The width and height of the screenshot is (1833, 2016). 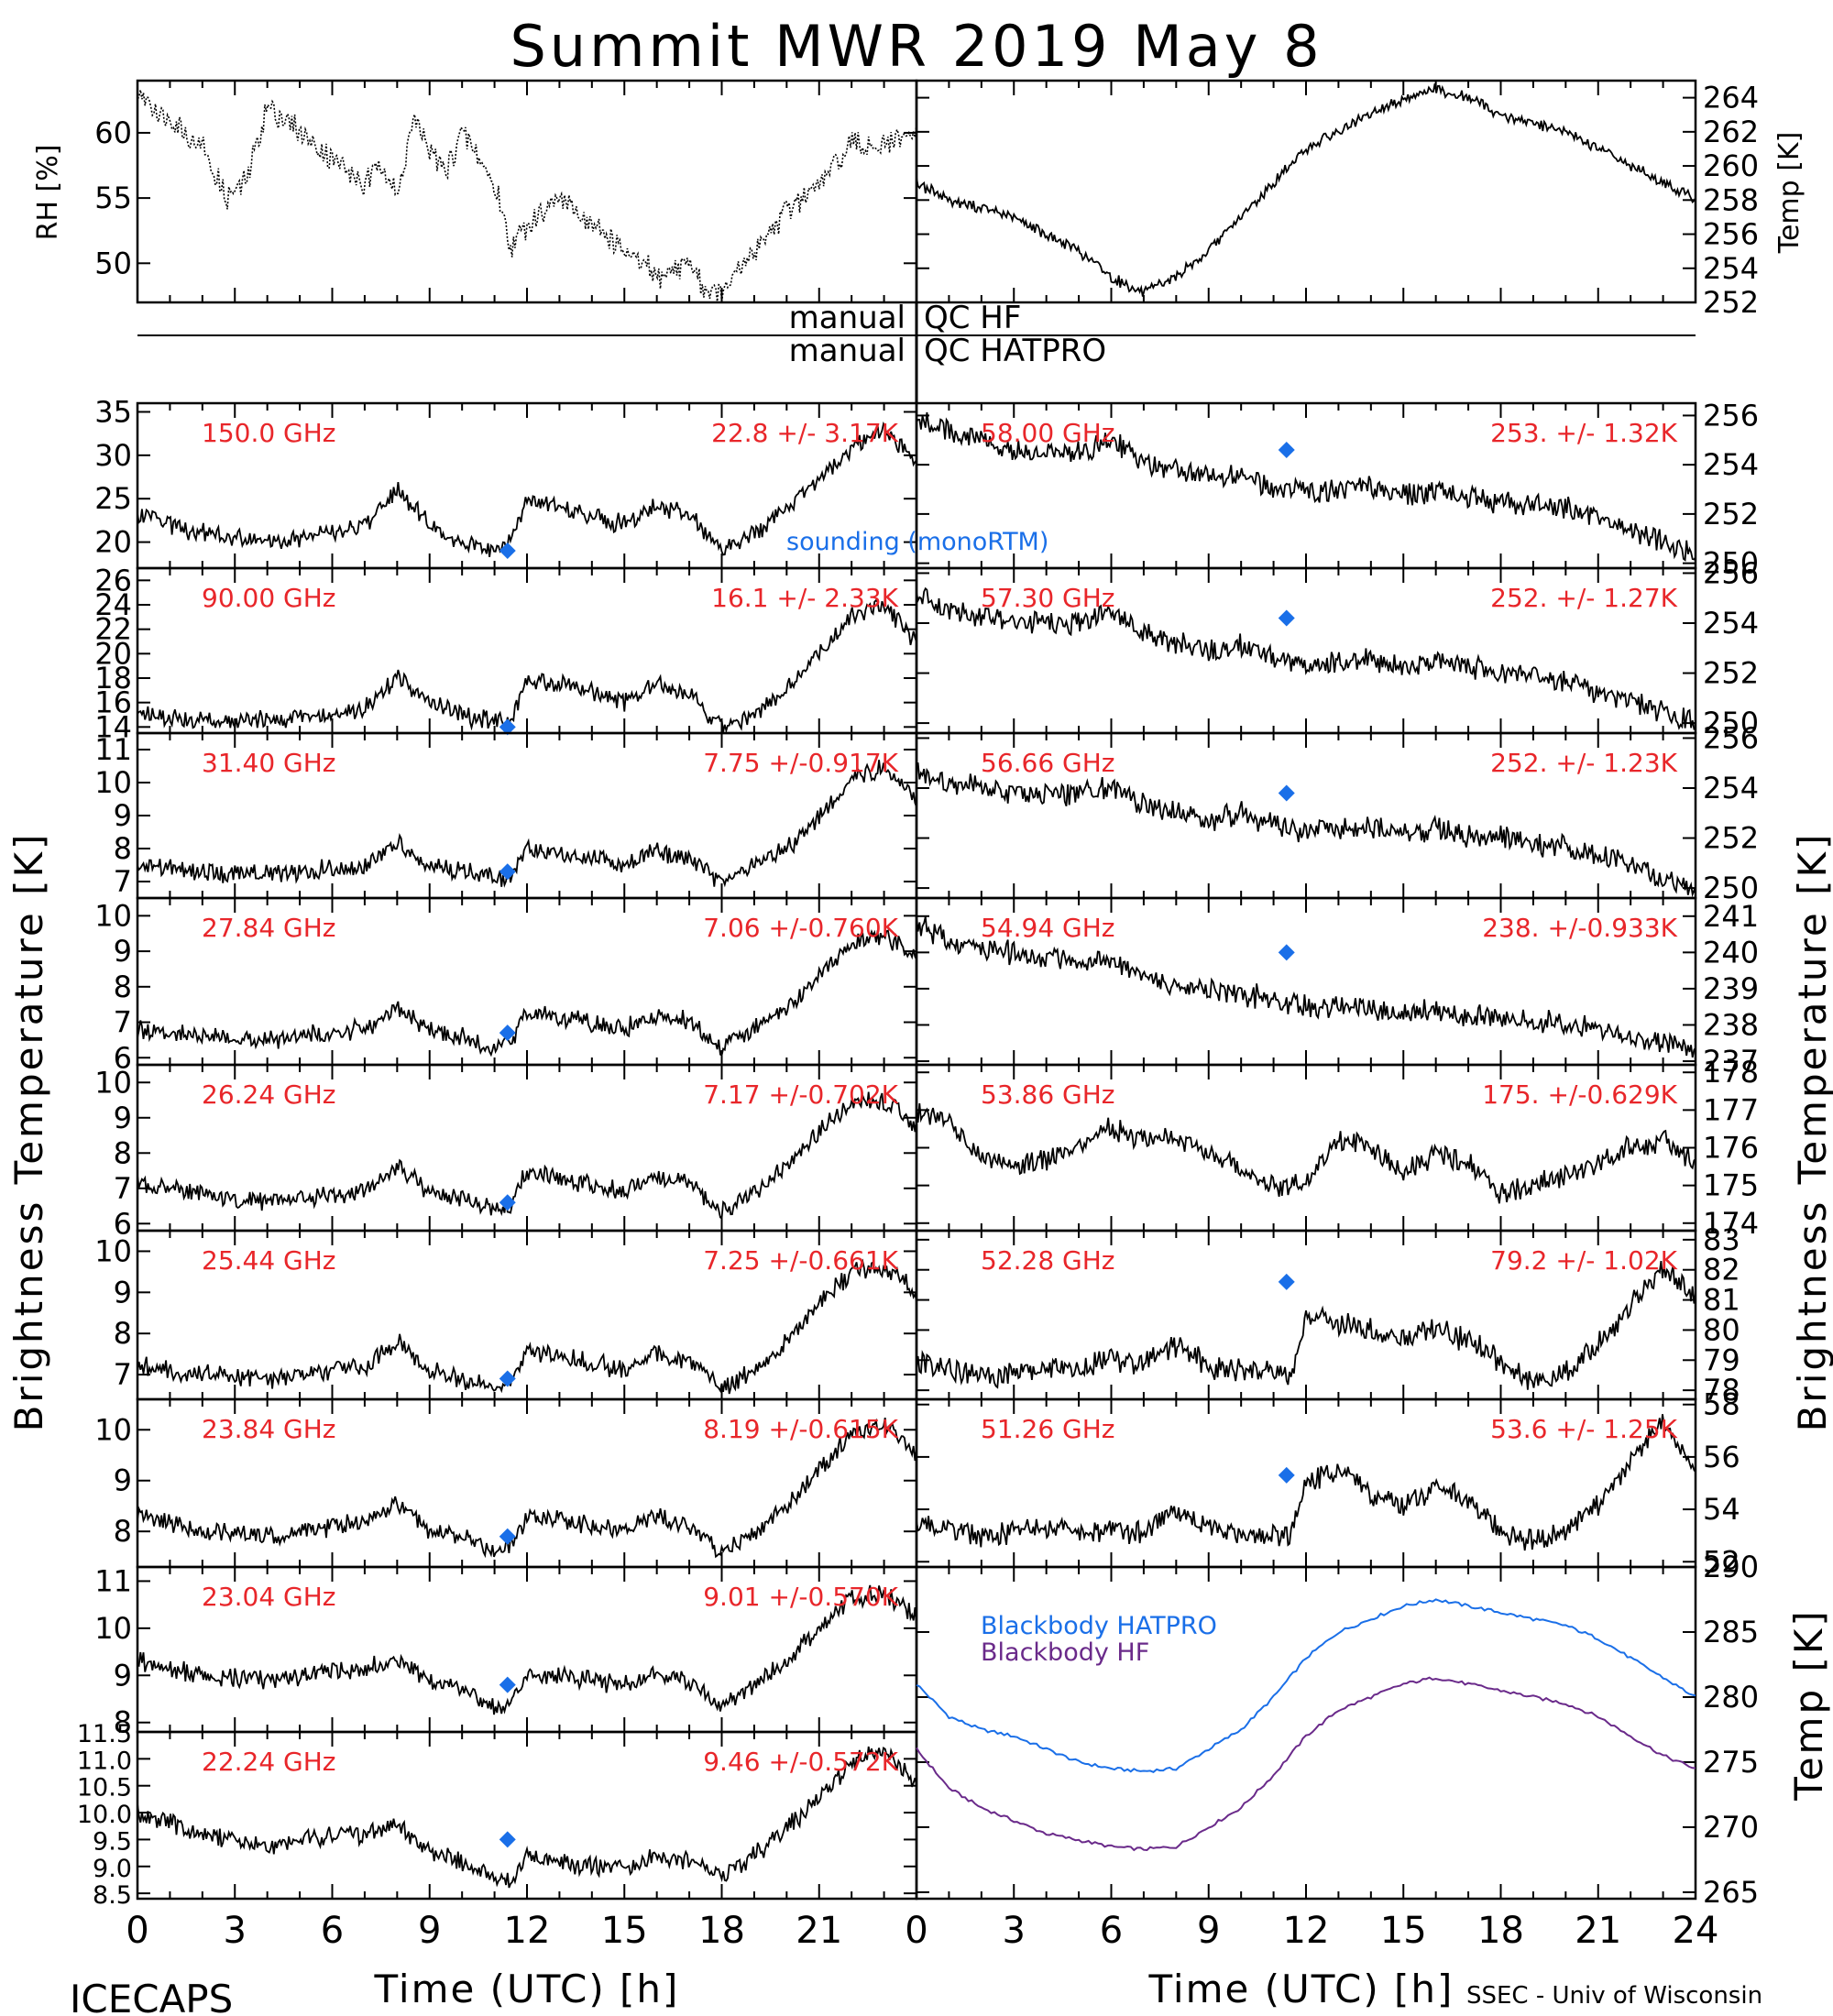 What do you see at coordinates (1065, 1652) in the screenshot?
I see `legend-blackbody-hf: Blackbody HF` at bounding box center [1065, 1652].